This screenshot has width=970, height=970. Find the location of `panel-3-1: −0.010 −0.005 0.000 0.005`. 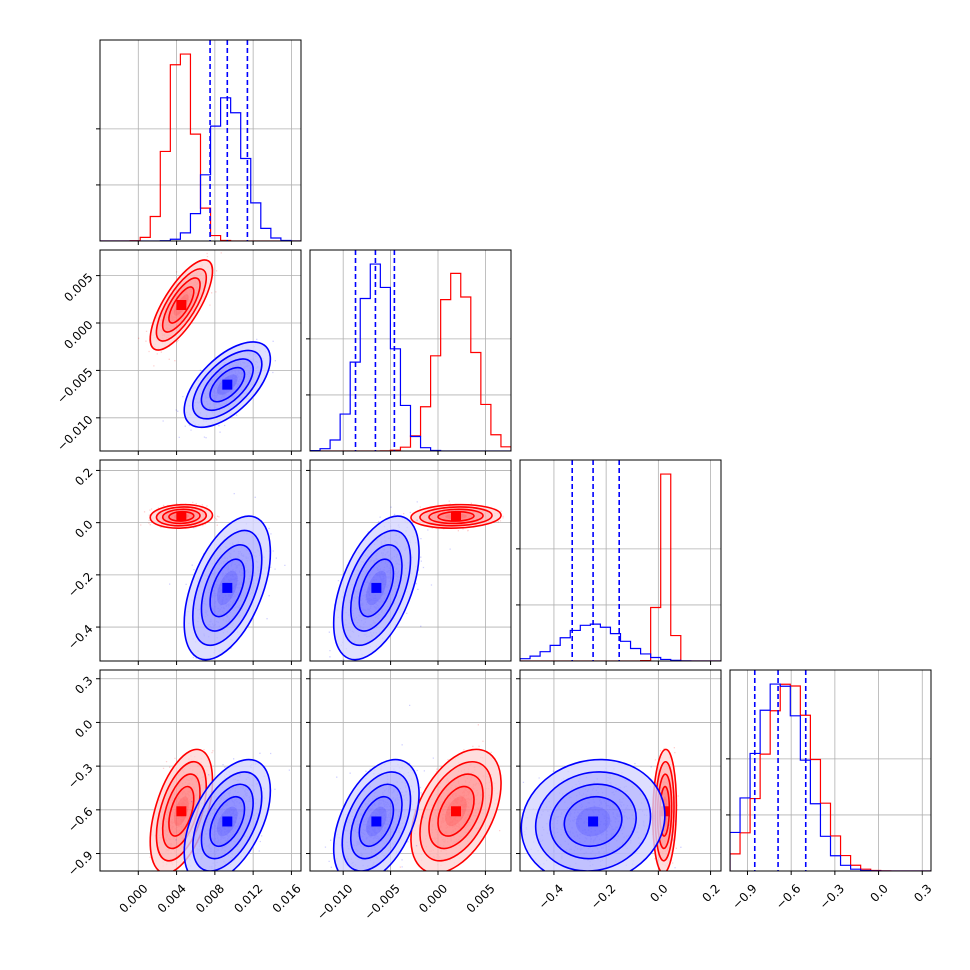

panel-3-1: −0.010 −0.005 0.000 0.005 is located at coordinates (409, 796).